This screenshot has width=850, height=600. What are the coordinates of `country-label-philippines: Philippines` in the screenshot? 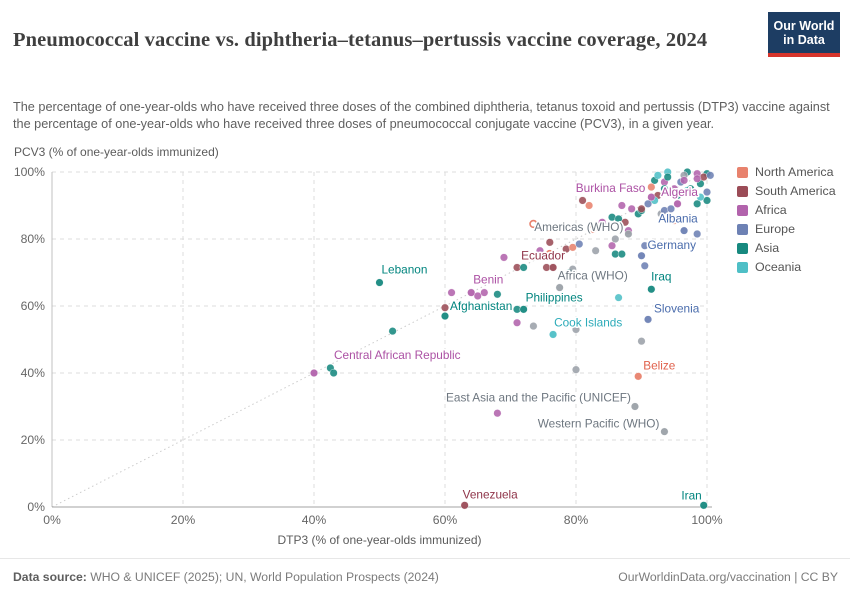 It's located at (554, 297).